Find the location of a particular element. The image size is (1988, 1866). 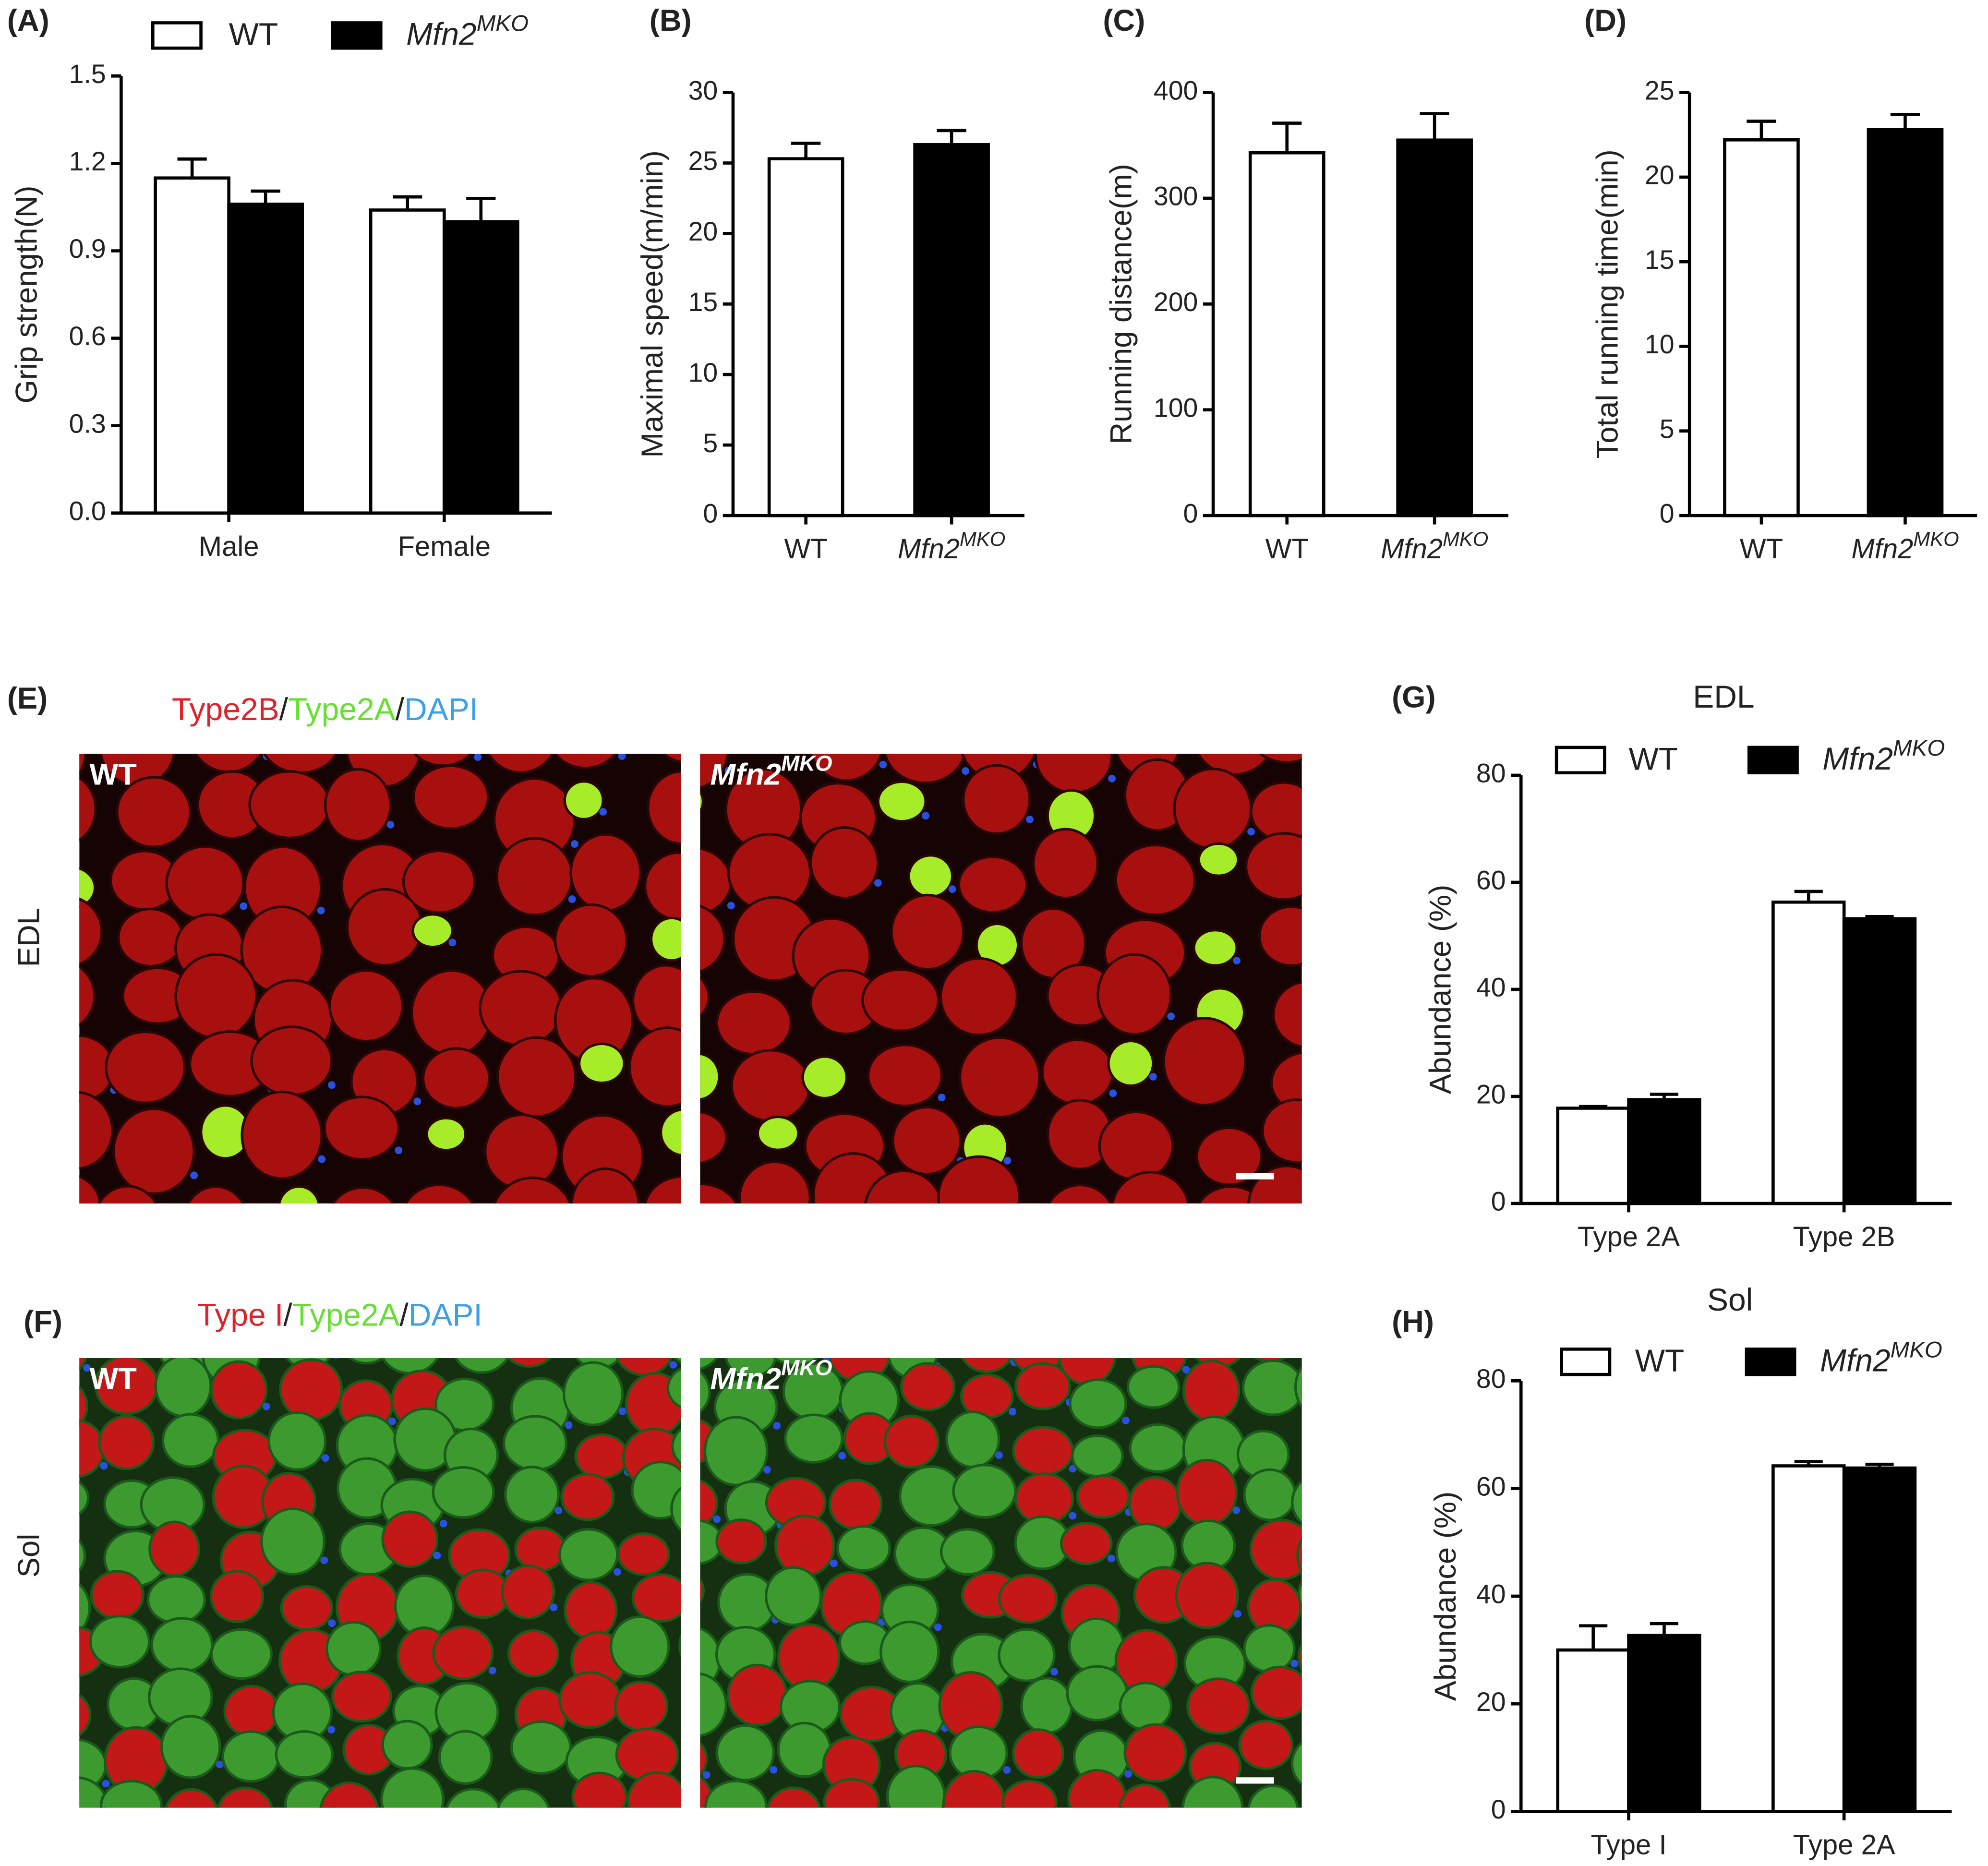

x-tick-label: Type 2A is located at coordinates (1844, 1845).